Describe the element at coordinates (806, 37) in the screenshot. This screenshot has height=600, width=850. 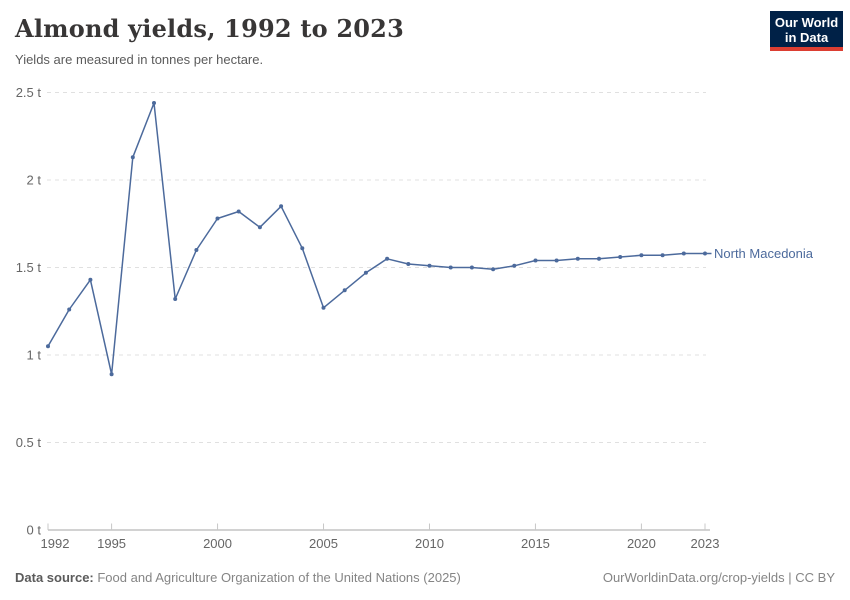
I see `owid-logo-line2: in Data` at that location.